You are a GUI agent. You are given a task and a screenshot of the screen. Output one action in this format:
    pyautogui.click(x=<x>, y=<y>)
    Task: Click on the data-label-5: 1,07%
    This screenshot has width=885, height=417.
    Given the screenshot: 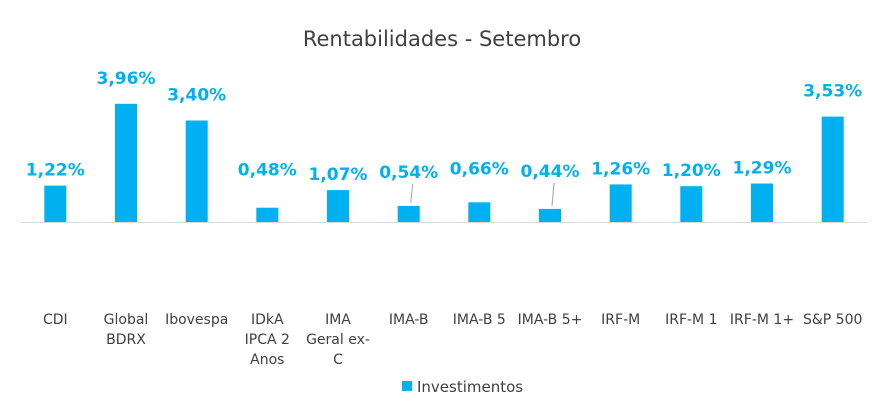 What is the action you would take?
    pyautogui.click(x=338, y=175)
    